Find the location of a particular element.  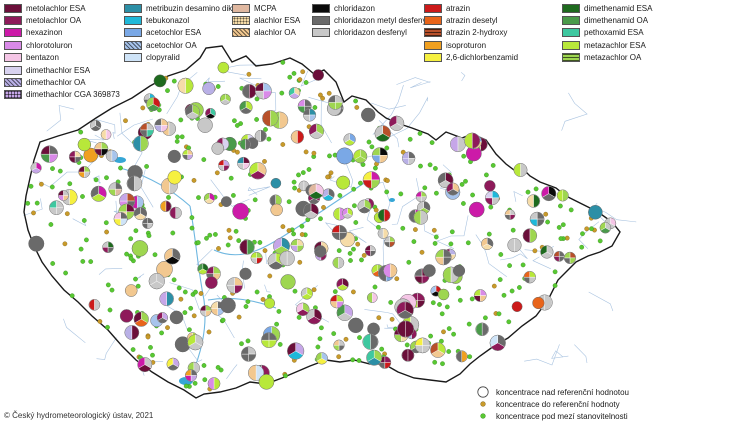

legend-item: hexazinon is located at coordinates (33, 33).